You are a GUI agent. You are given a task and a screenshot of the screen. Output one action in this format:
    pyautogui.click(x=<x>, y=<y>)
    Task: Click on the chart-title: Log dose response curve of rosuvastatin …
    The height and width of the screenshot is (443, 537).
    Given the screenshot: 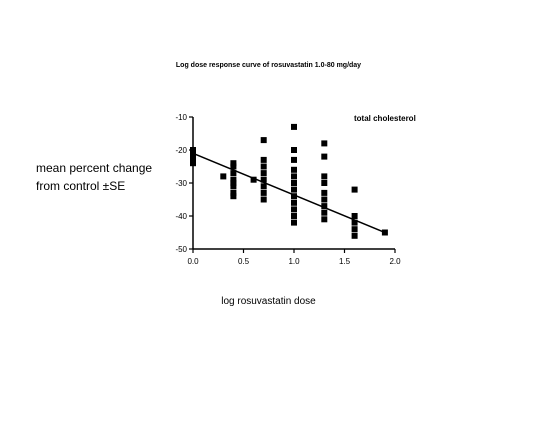 What is the action you would take?
    pyautogui.click(x=268, y=65)
    